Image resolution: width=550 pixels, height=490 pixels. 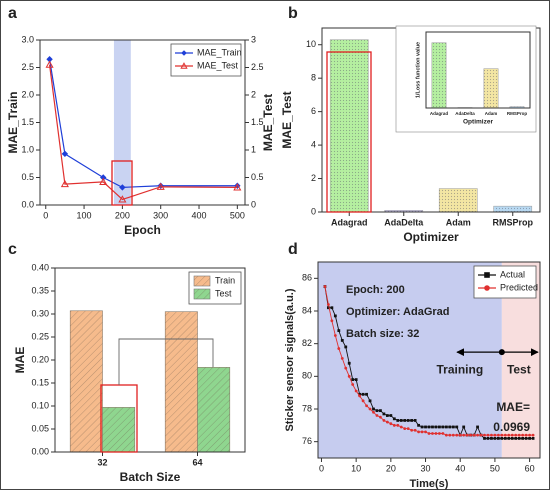 I want to click on y-tick-label: 0.35, so click(x=40, y=290).